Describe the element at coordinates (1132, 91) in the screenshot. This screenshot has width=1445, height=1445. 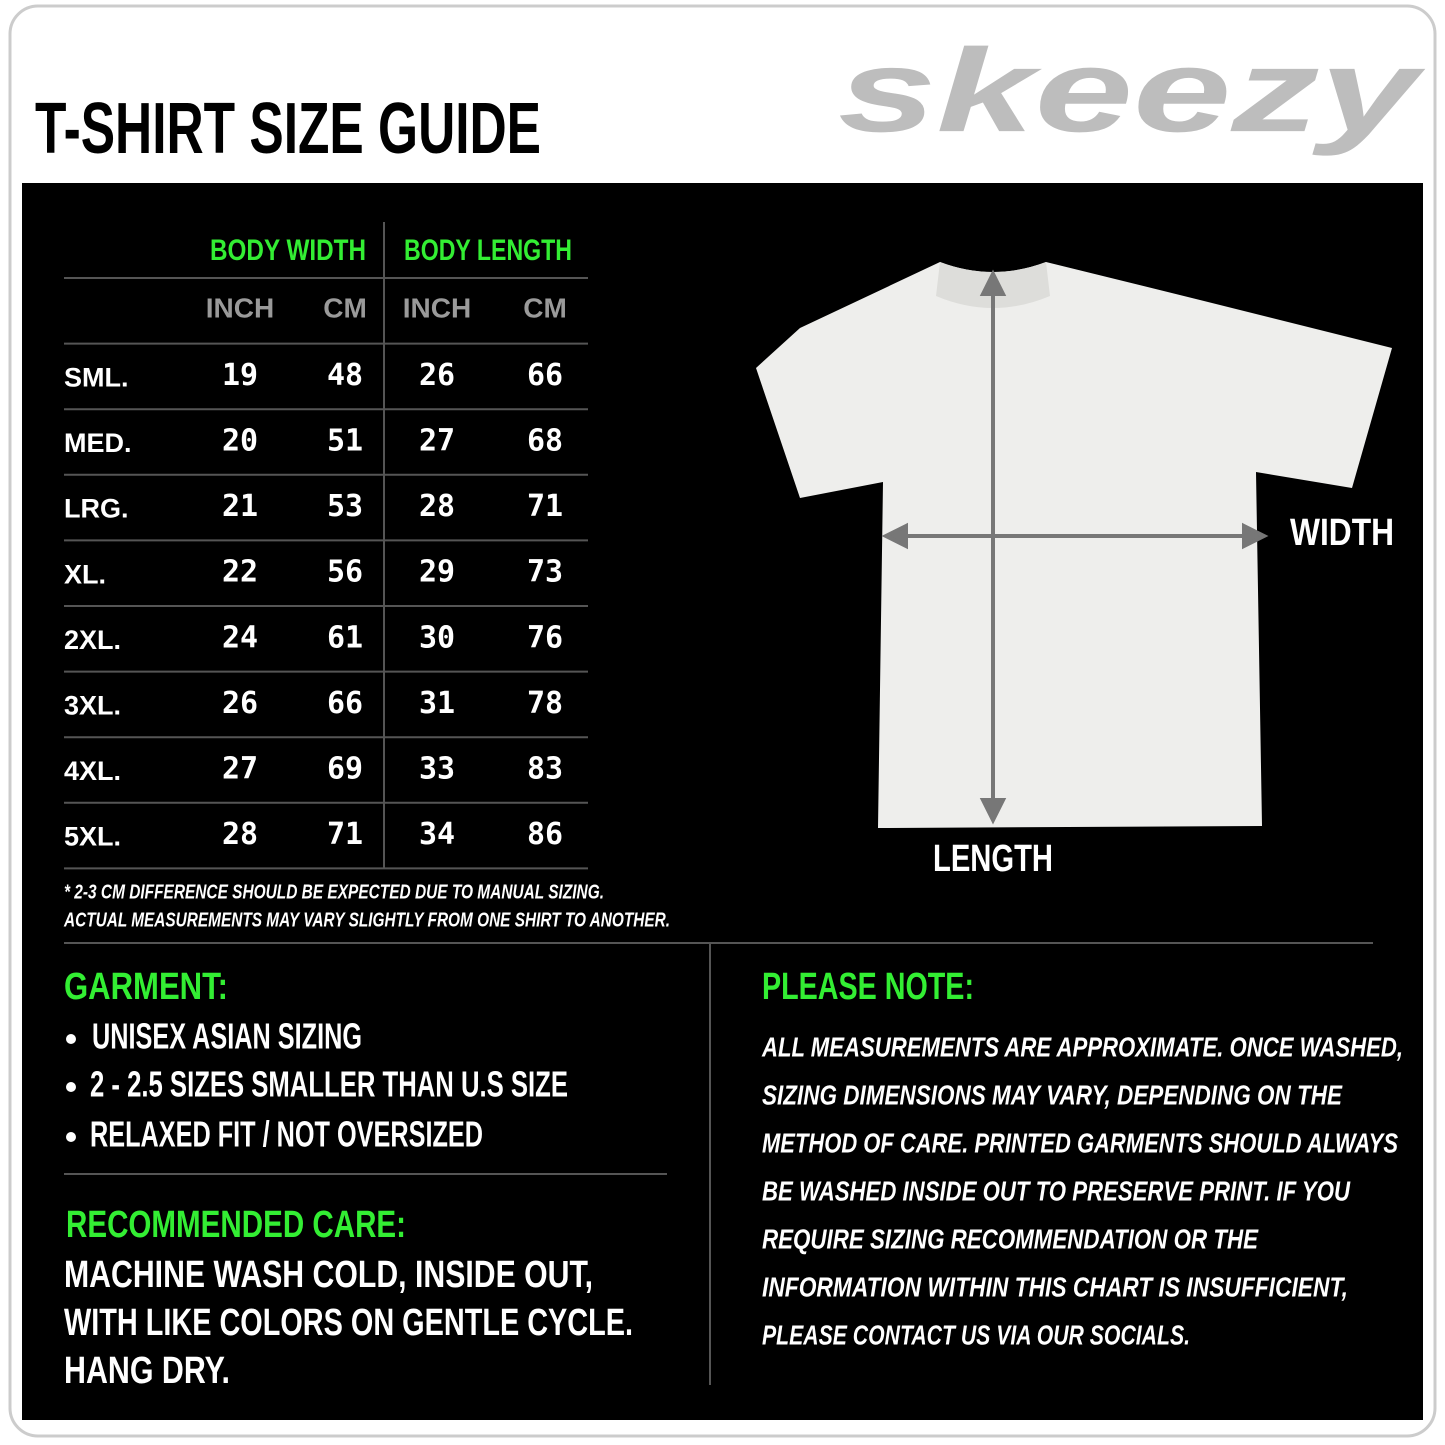
I see `logo: skeezy` at that location.